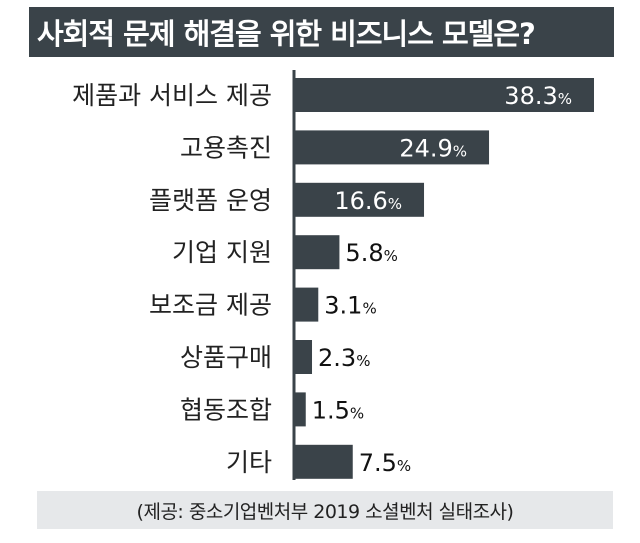  What do you see at coordinates (371, 253) in the screenshot?
I see `data-label: 5.8%` at bounding box center [371, 253].